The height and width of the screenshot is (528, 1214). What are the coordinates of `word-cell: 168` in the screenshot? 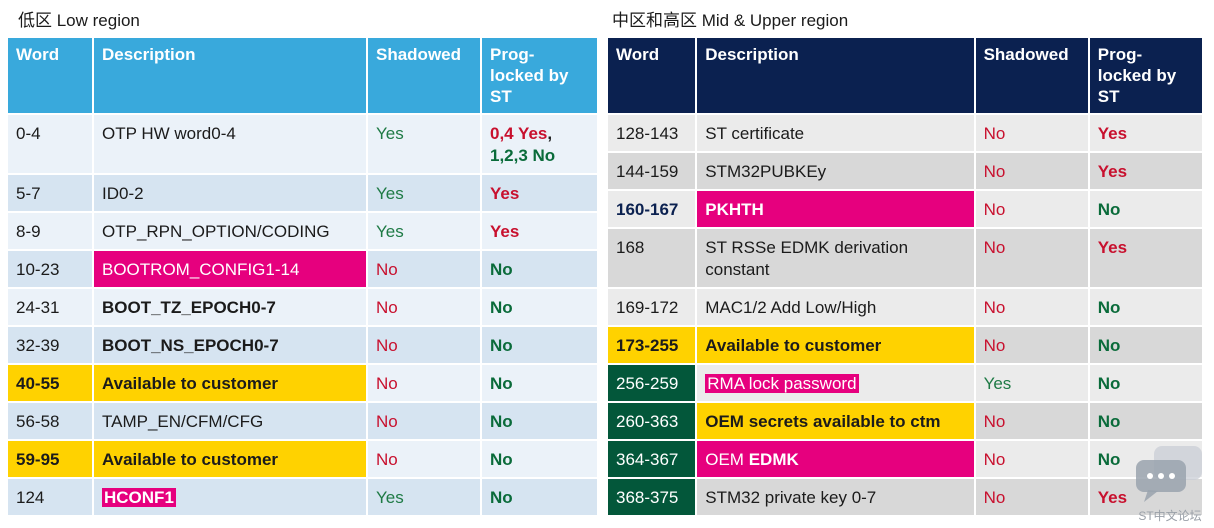 It's located at (652, 258).